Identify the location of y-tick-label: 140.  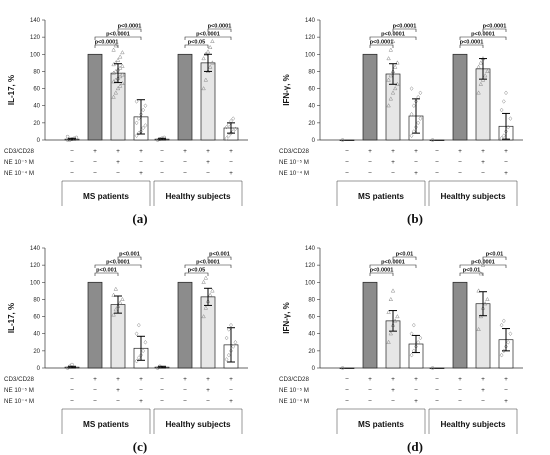
(35, 21).